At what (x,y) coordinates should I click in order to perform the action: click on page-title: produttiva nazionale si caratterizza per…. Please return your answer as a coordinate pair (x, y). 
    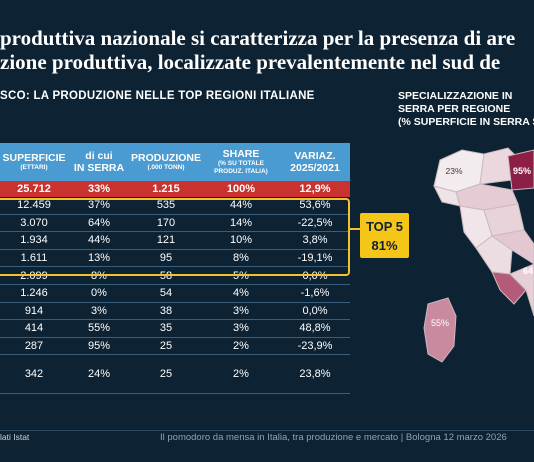
    Looking at the image, I should click on (267, 50).